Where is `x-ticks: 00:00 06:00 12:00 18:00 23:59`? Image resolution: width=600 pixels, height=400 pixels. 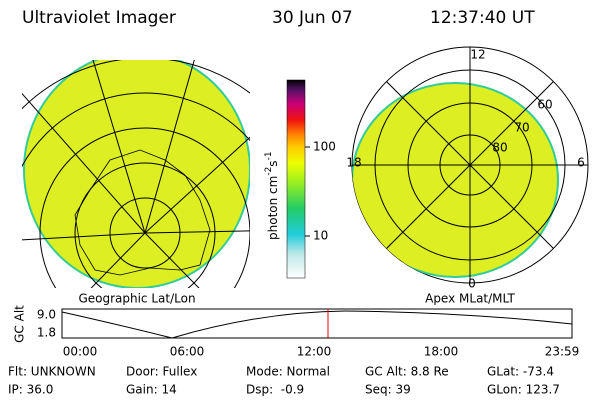 x-ticks: 00:00 06:00 12:00 18:00 23:59 is located at coordinates (321, 352).